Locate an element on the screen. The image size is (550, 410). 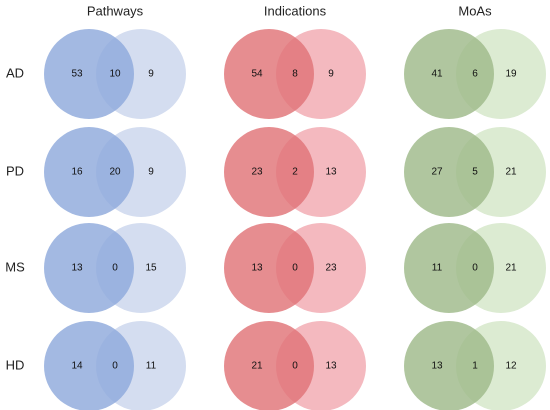
venn-left-count: 41 is located at coordinates (437, 74).